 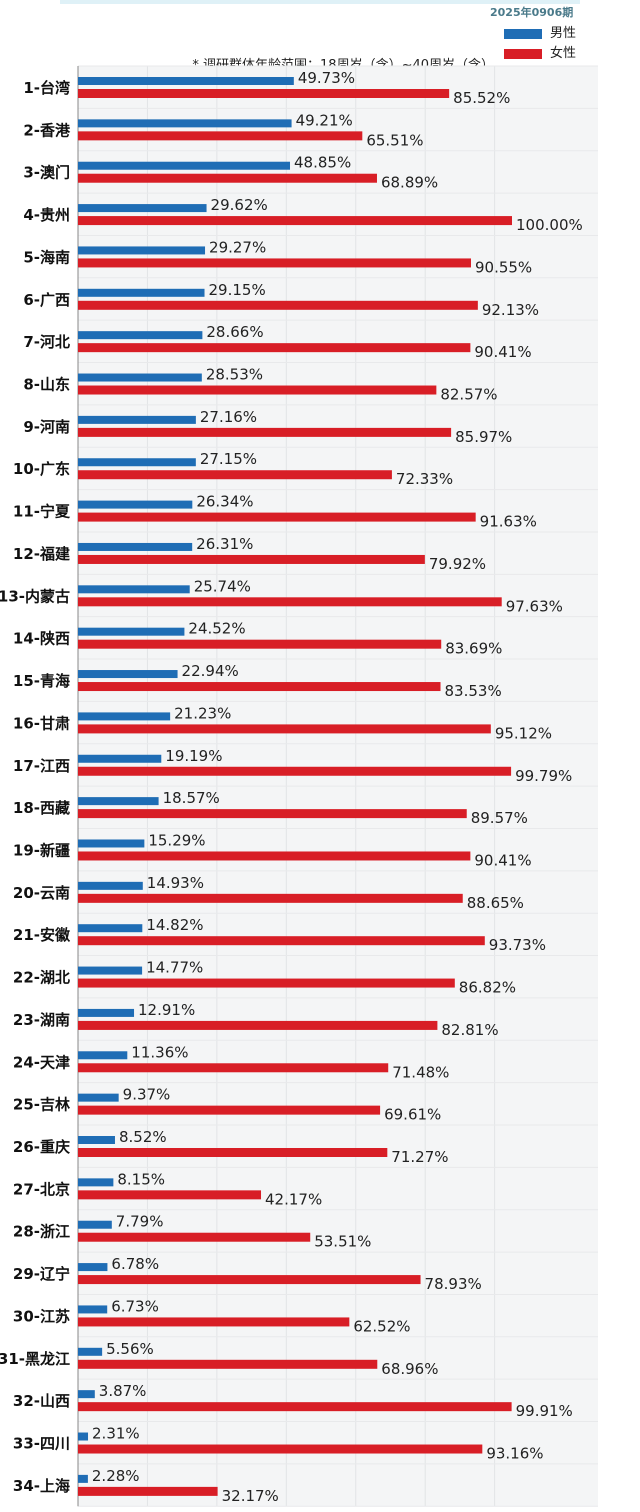 What do you see at coordinates (41, 1274) in the screenshot?
I see `category-label: 29-辽宁` at bounding box center [41, 1274].